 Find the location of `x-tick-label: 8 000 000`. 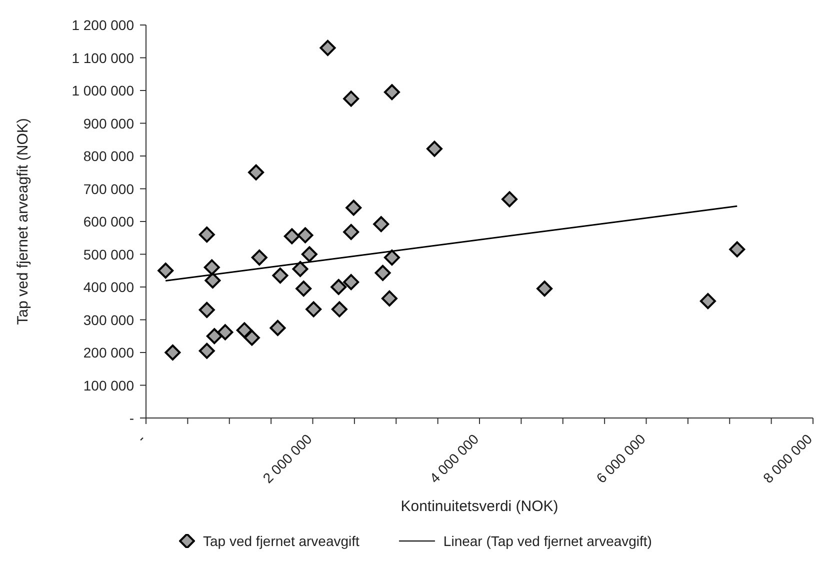

x-tick-label: 8 000 000 is located at coordinates (788, 458).